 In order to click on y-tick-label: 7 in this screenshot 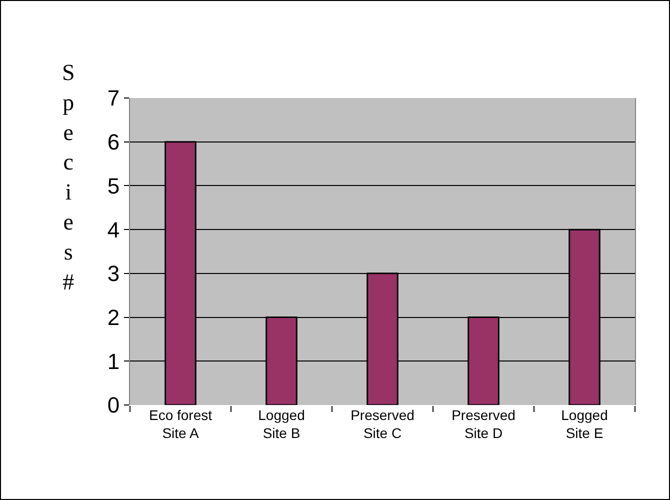, I will do `click(113, 98)`.